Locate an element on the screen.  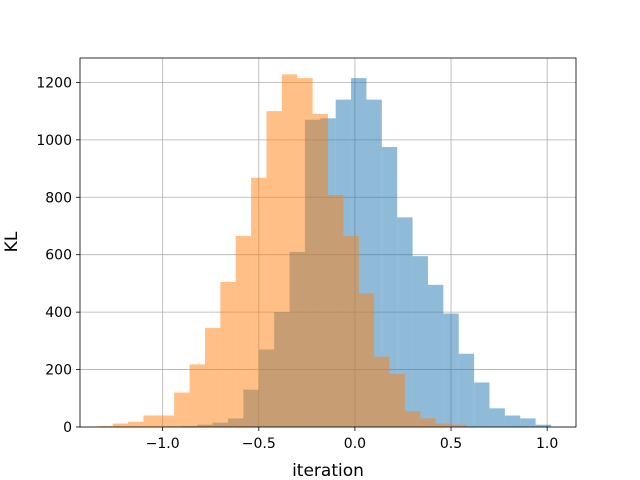
x-tick-label: 0.0 is located at coordinates (355, 444).